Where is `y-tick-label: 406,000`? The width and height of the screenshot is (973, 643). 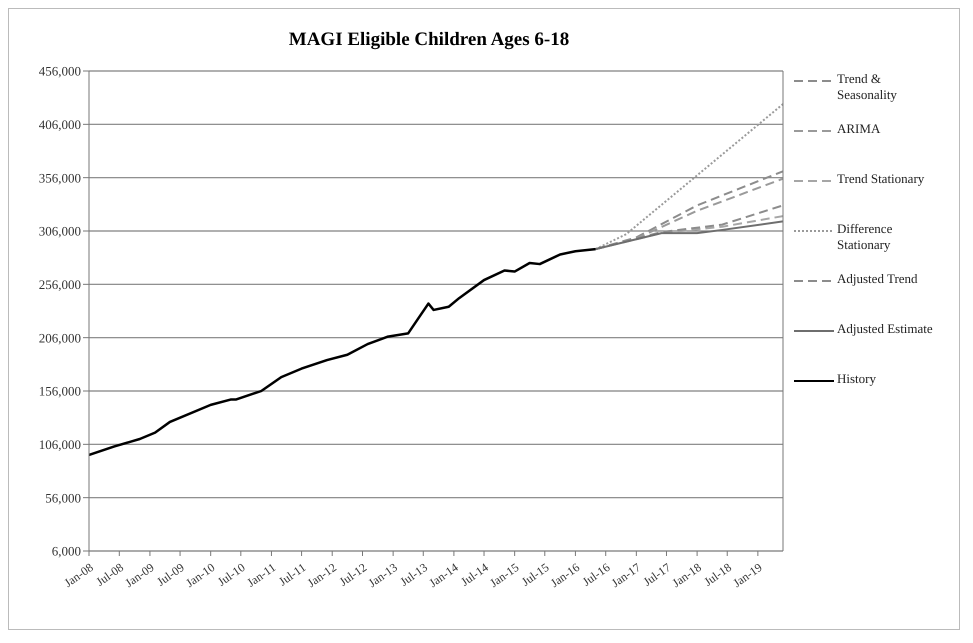
y-tick-label: 406,000 is located at coordinates (59, 124).